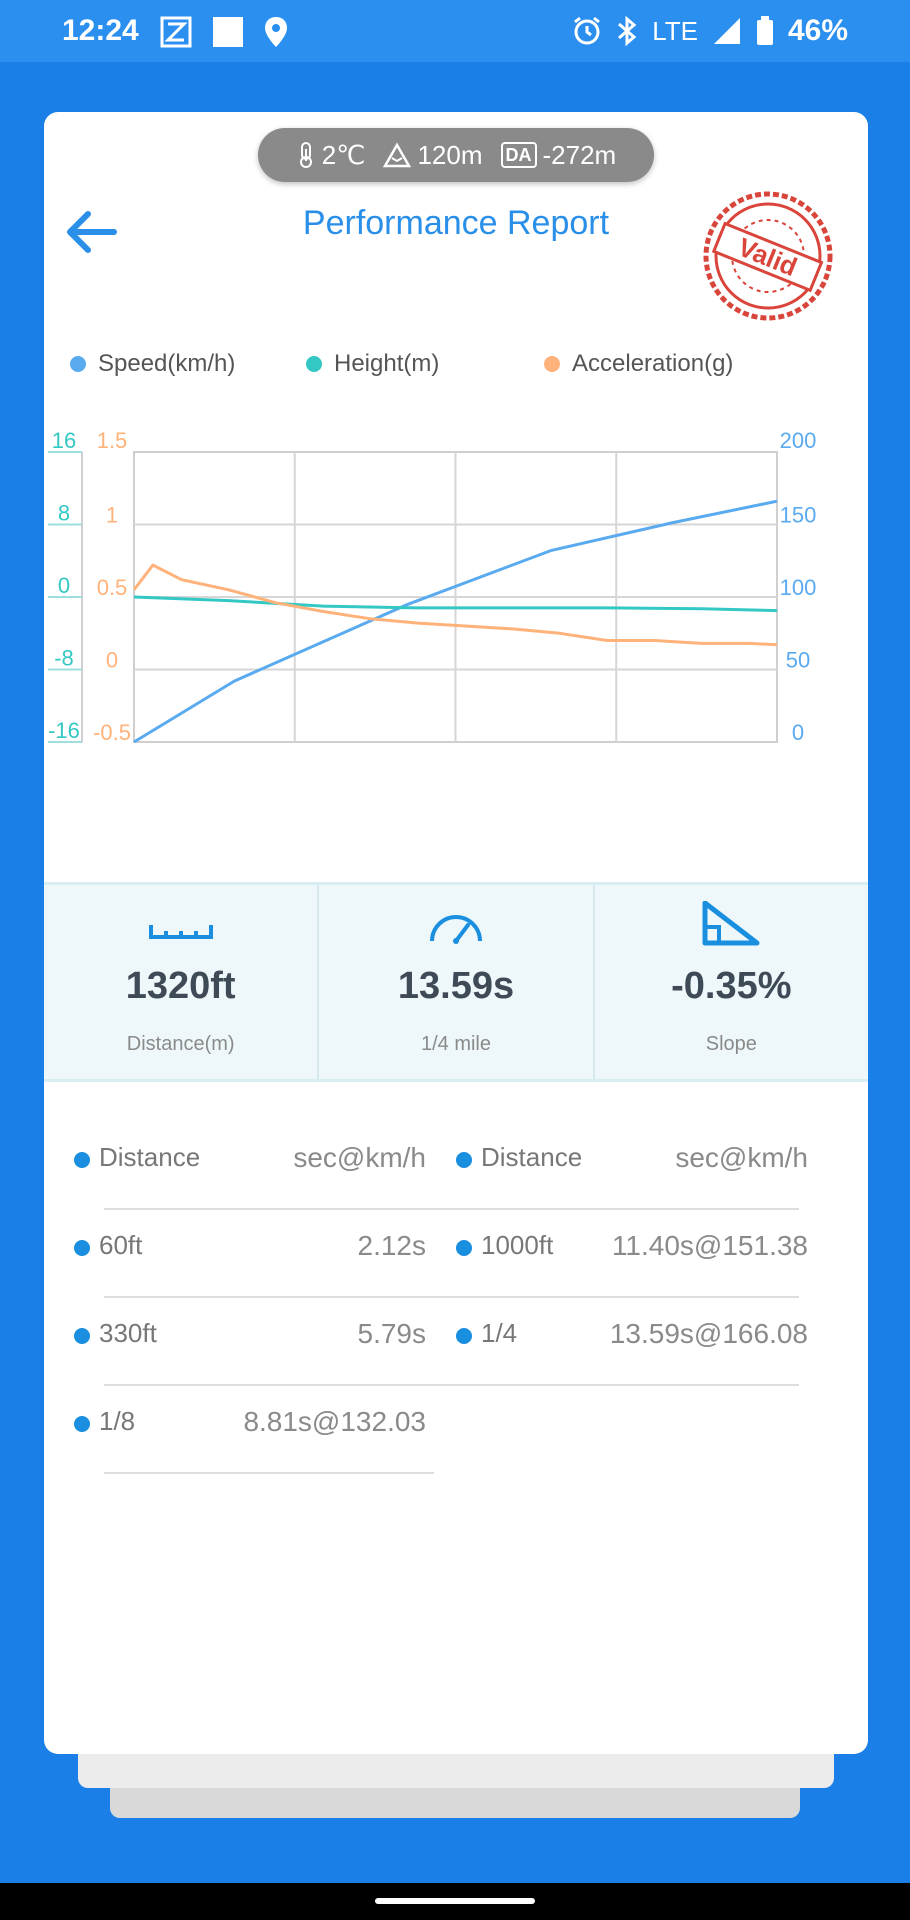  I want to click on battery-icon, so click(764, 30).